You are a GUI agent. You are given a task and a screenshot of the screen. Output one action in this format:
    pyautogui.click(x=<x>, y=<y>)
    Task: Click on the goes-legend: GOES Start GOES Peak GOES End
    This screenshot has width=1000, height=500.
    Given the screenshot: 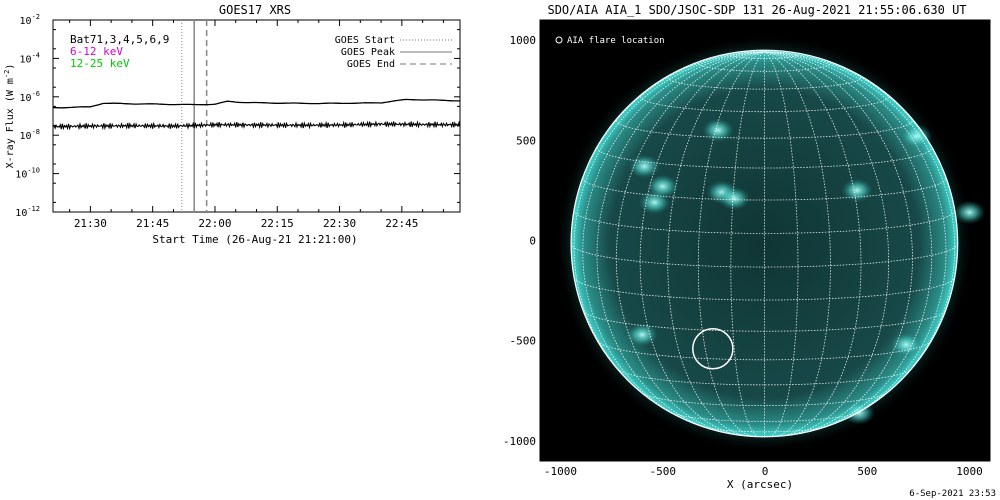 What is the action you would take?
    pyautogui.click(x=393, y=52)
    